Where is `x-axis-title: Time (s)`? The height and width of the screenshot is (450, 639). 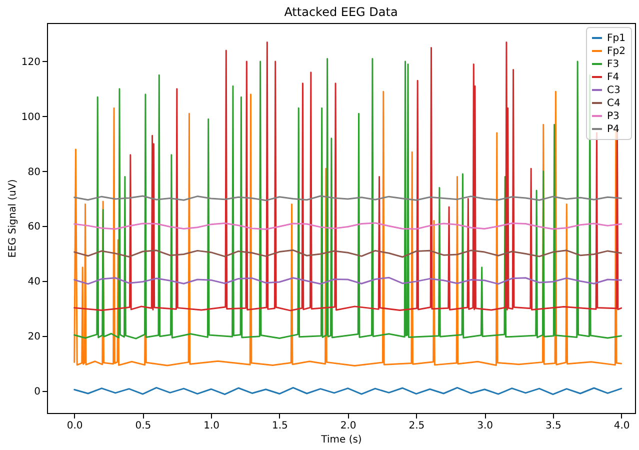 x-axis-title: Time (s) is located at coordinates (341, 440).